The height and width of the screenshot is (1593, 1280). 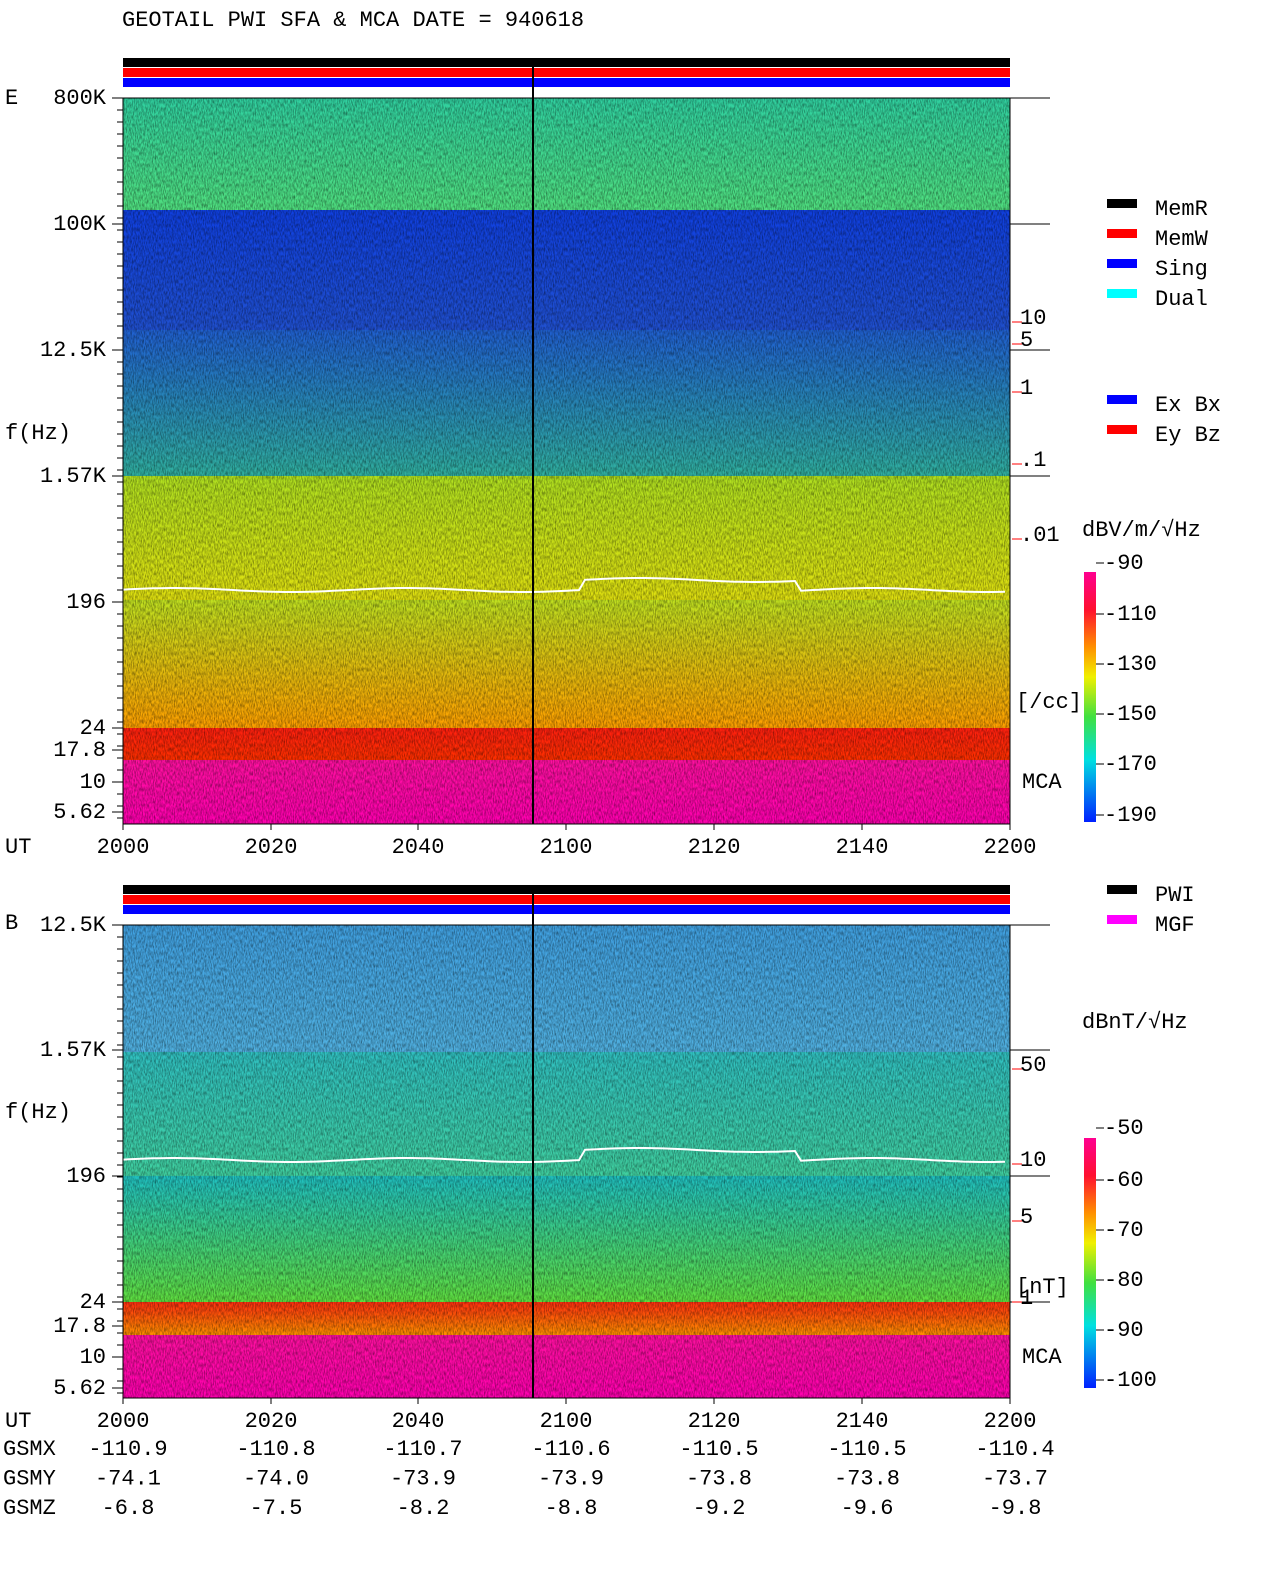 I want to click on colorbar-unit: dBnT/√Hz, so click(x=1135, y=1022).